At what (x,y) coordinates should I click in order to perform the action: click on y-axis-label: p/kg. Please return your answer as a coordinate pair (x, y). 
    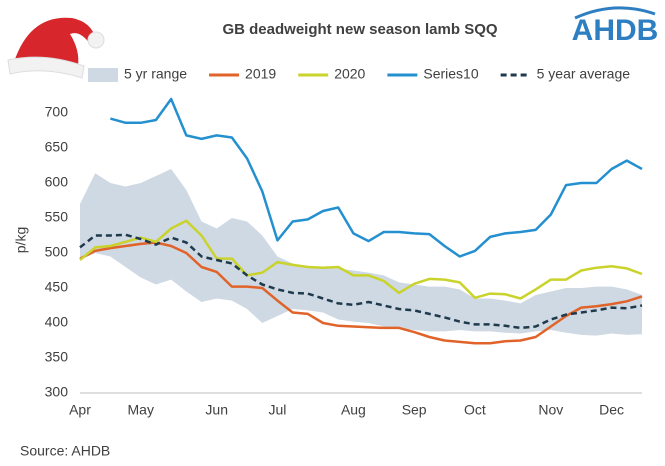
    Looking at the image, I should click on (21, 240).